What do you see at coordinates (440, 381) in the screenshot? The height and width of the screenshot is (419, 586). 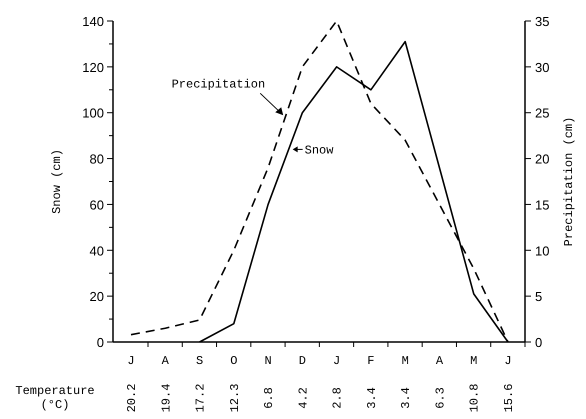 I see `category-label: A 6.3` at bounding box center [440, 381].